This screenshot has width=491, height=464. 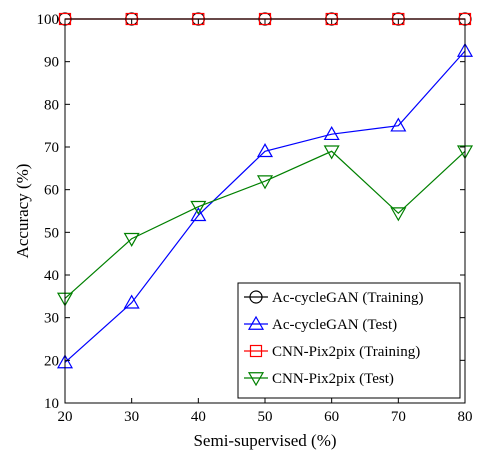 What do you see at coordinates (51, 191) in the screenshot?
I see `y-tick-label: 60` at bounding box center [51, 191].